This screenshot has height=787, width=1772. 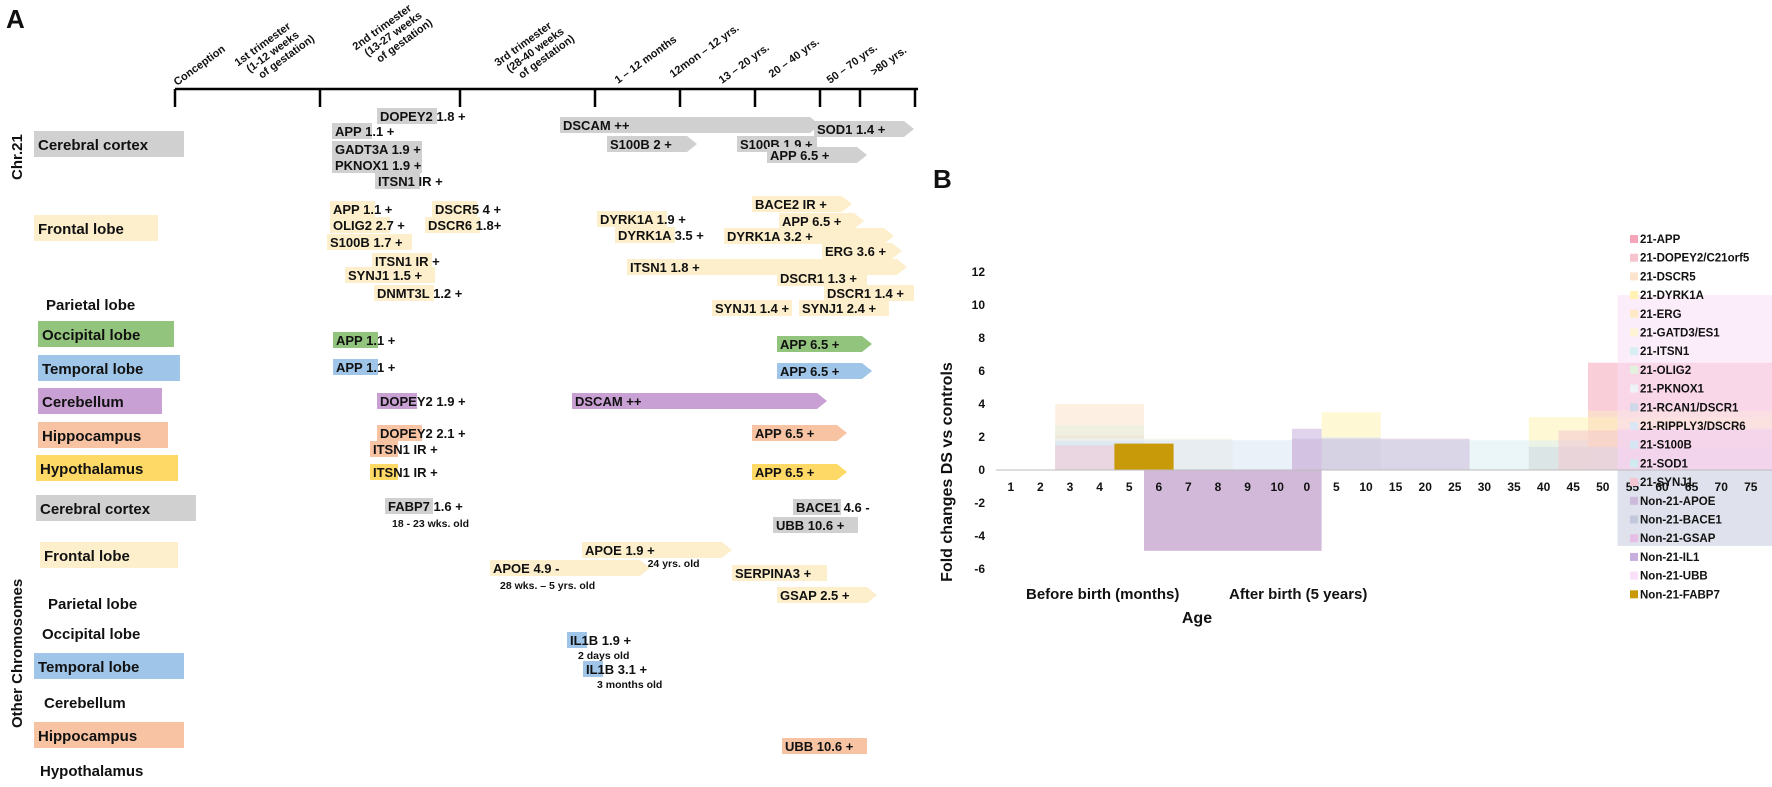 I want to click on x-tick-label: 1, so click(x=1010, y=487).